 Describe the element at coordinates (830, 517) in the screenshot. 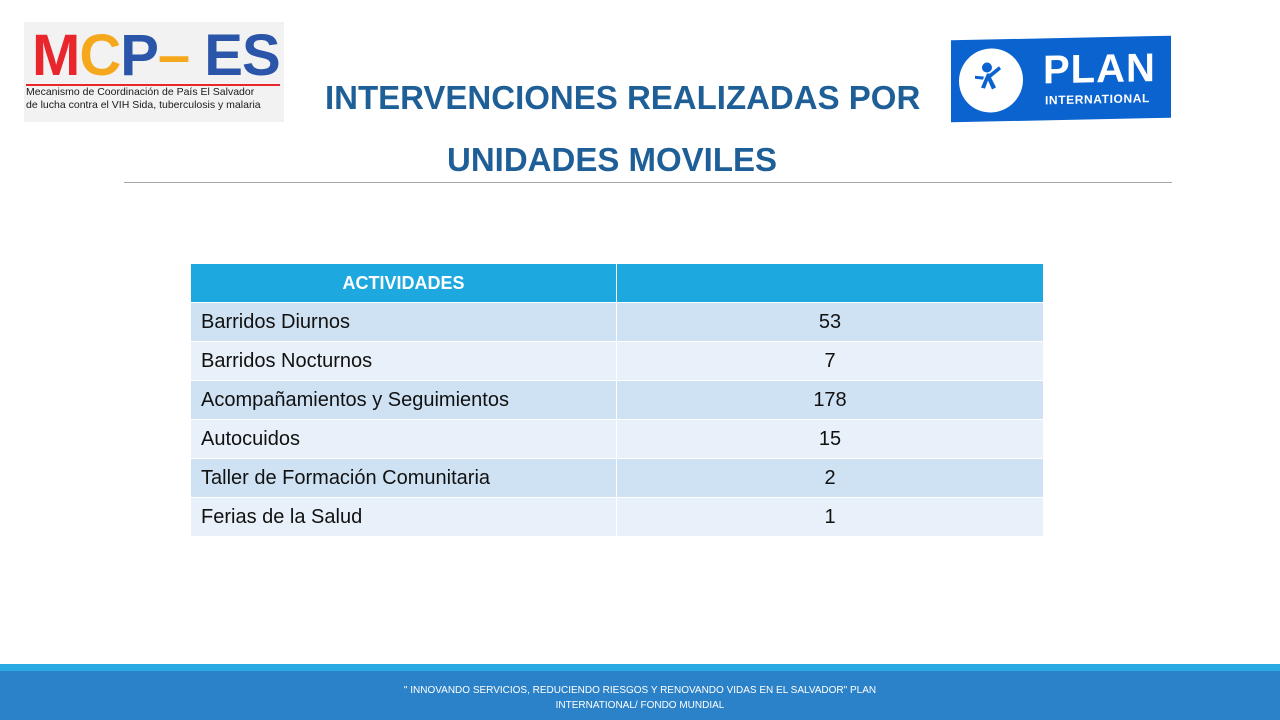

I see `value-cell: 1` at that location.